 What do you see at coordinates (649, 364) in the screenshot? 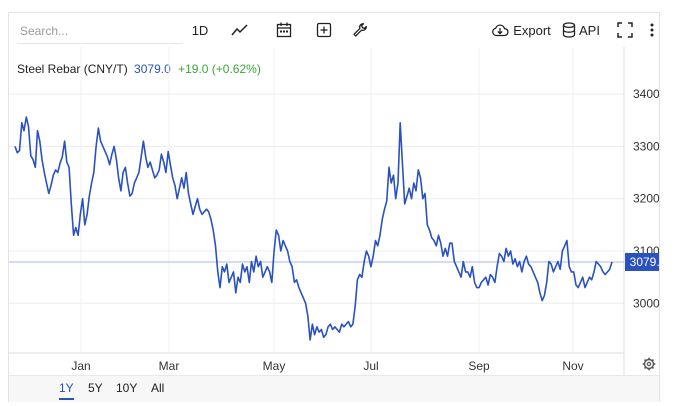
I see `settings-gear-icon` at bounding box center [649, 364].